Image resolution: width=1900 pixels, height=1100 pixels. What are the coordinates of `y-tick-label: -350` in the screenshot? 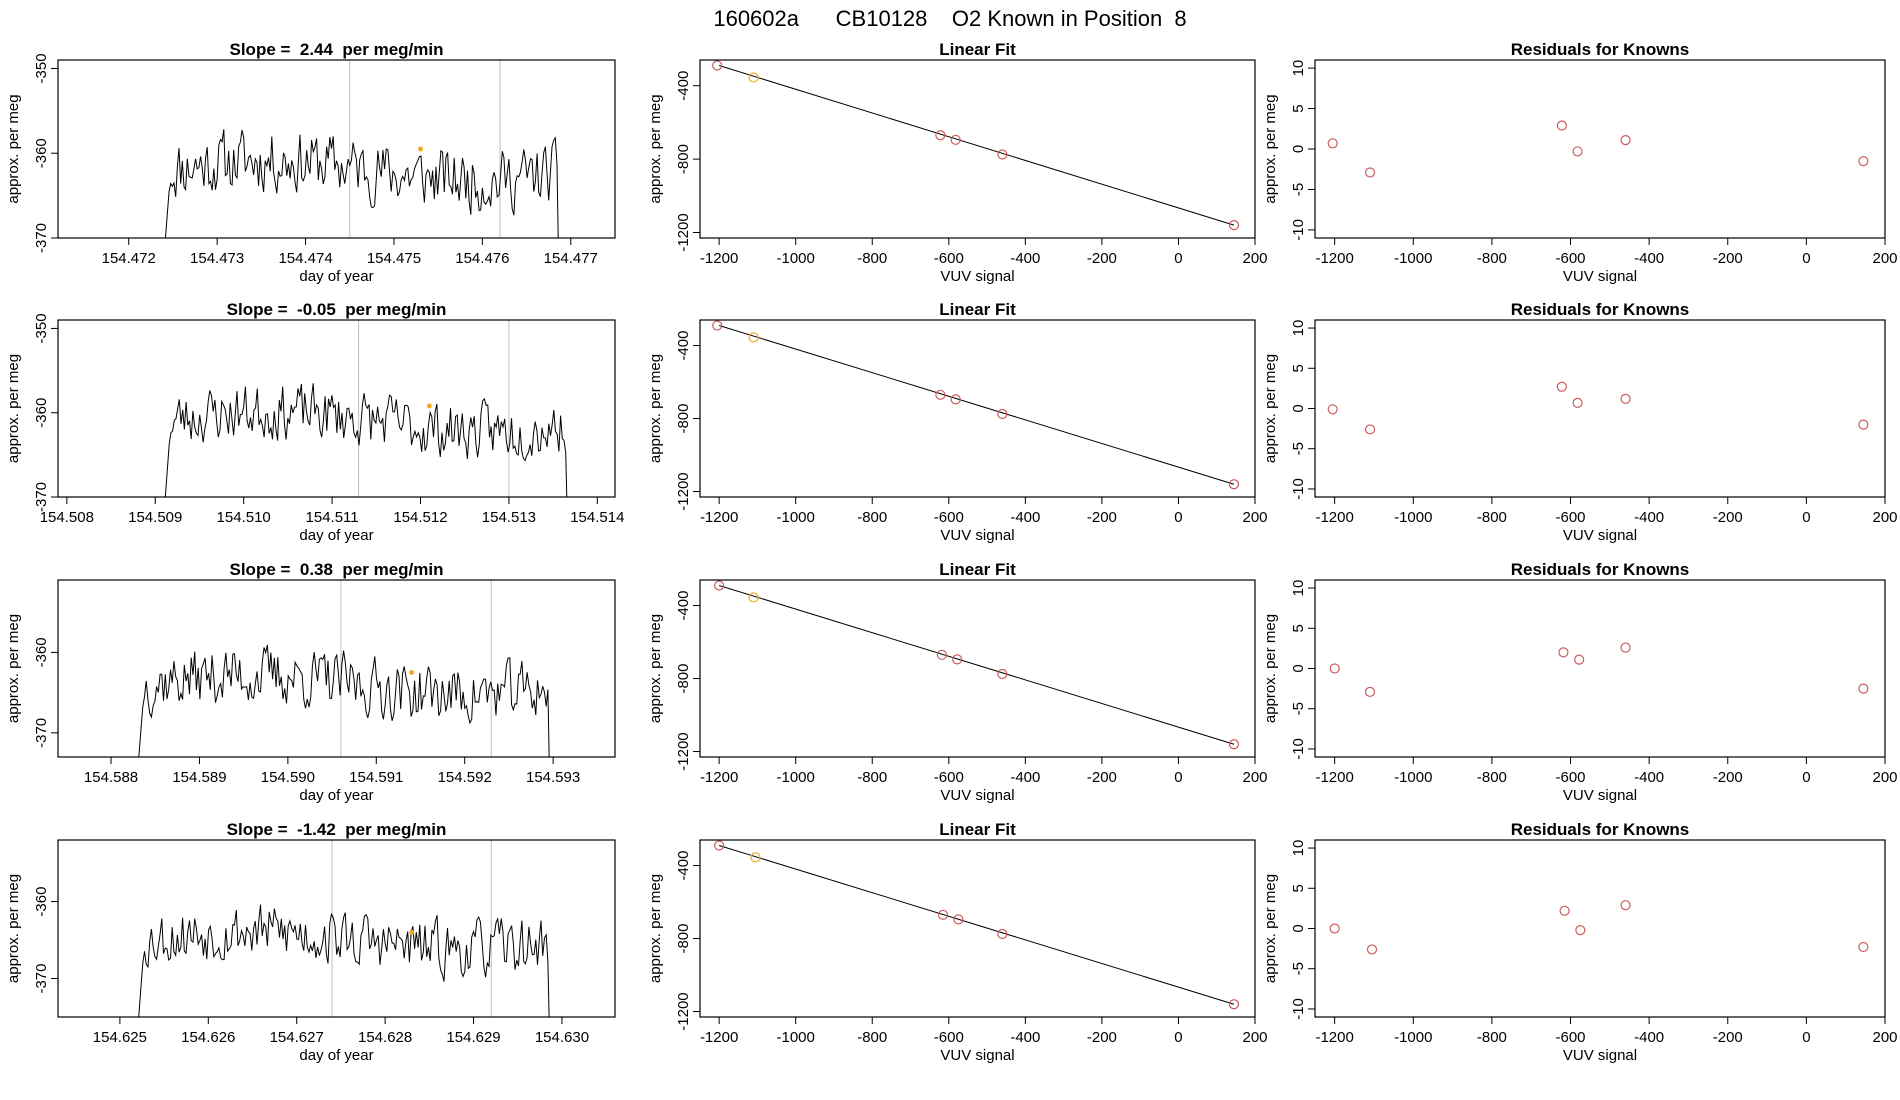 It's located at (41, 328).